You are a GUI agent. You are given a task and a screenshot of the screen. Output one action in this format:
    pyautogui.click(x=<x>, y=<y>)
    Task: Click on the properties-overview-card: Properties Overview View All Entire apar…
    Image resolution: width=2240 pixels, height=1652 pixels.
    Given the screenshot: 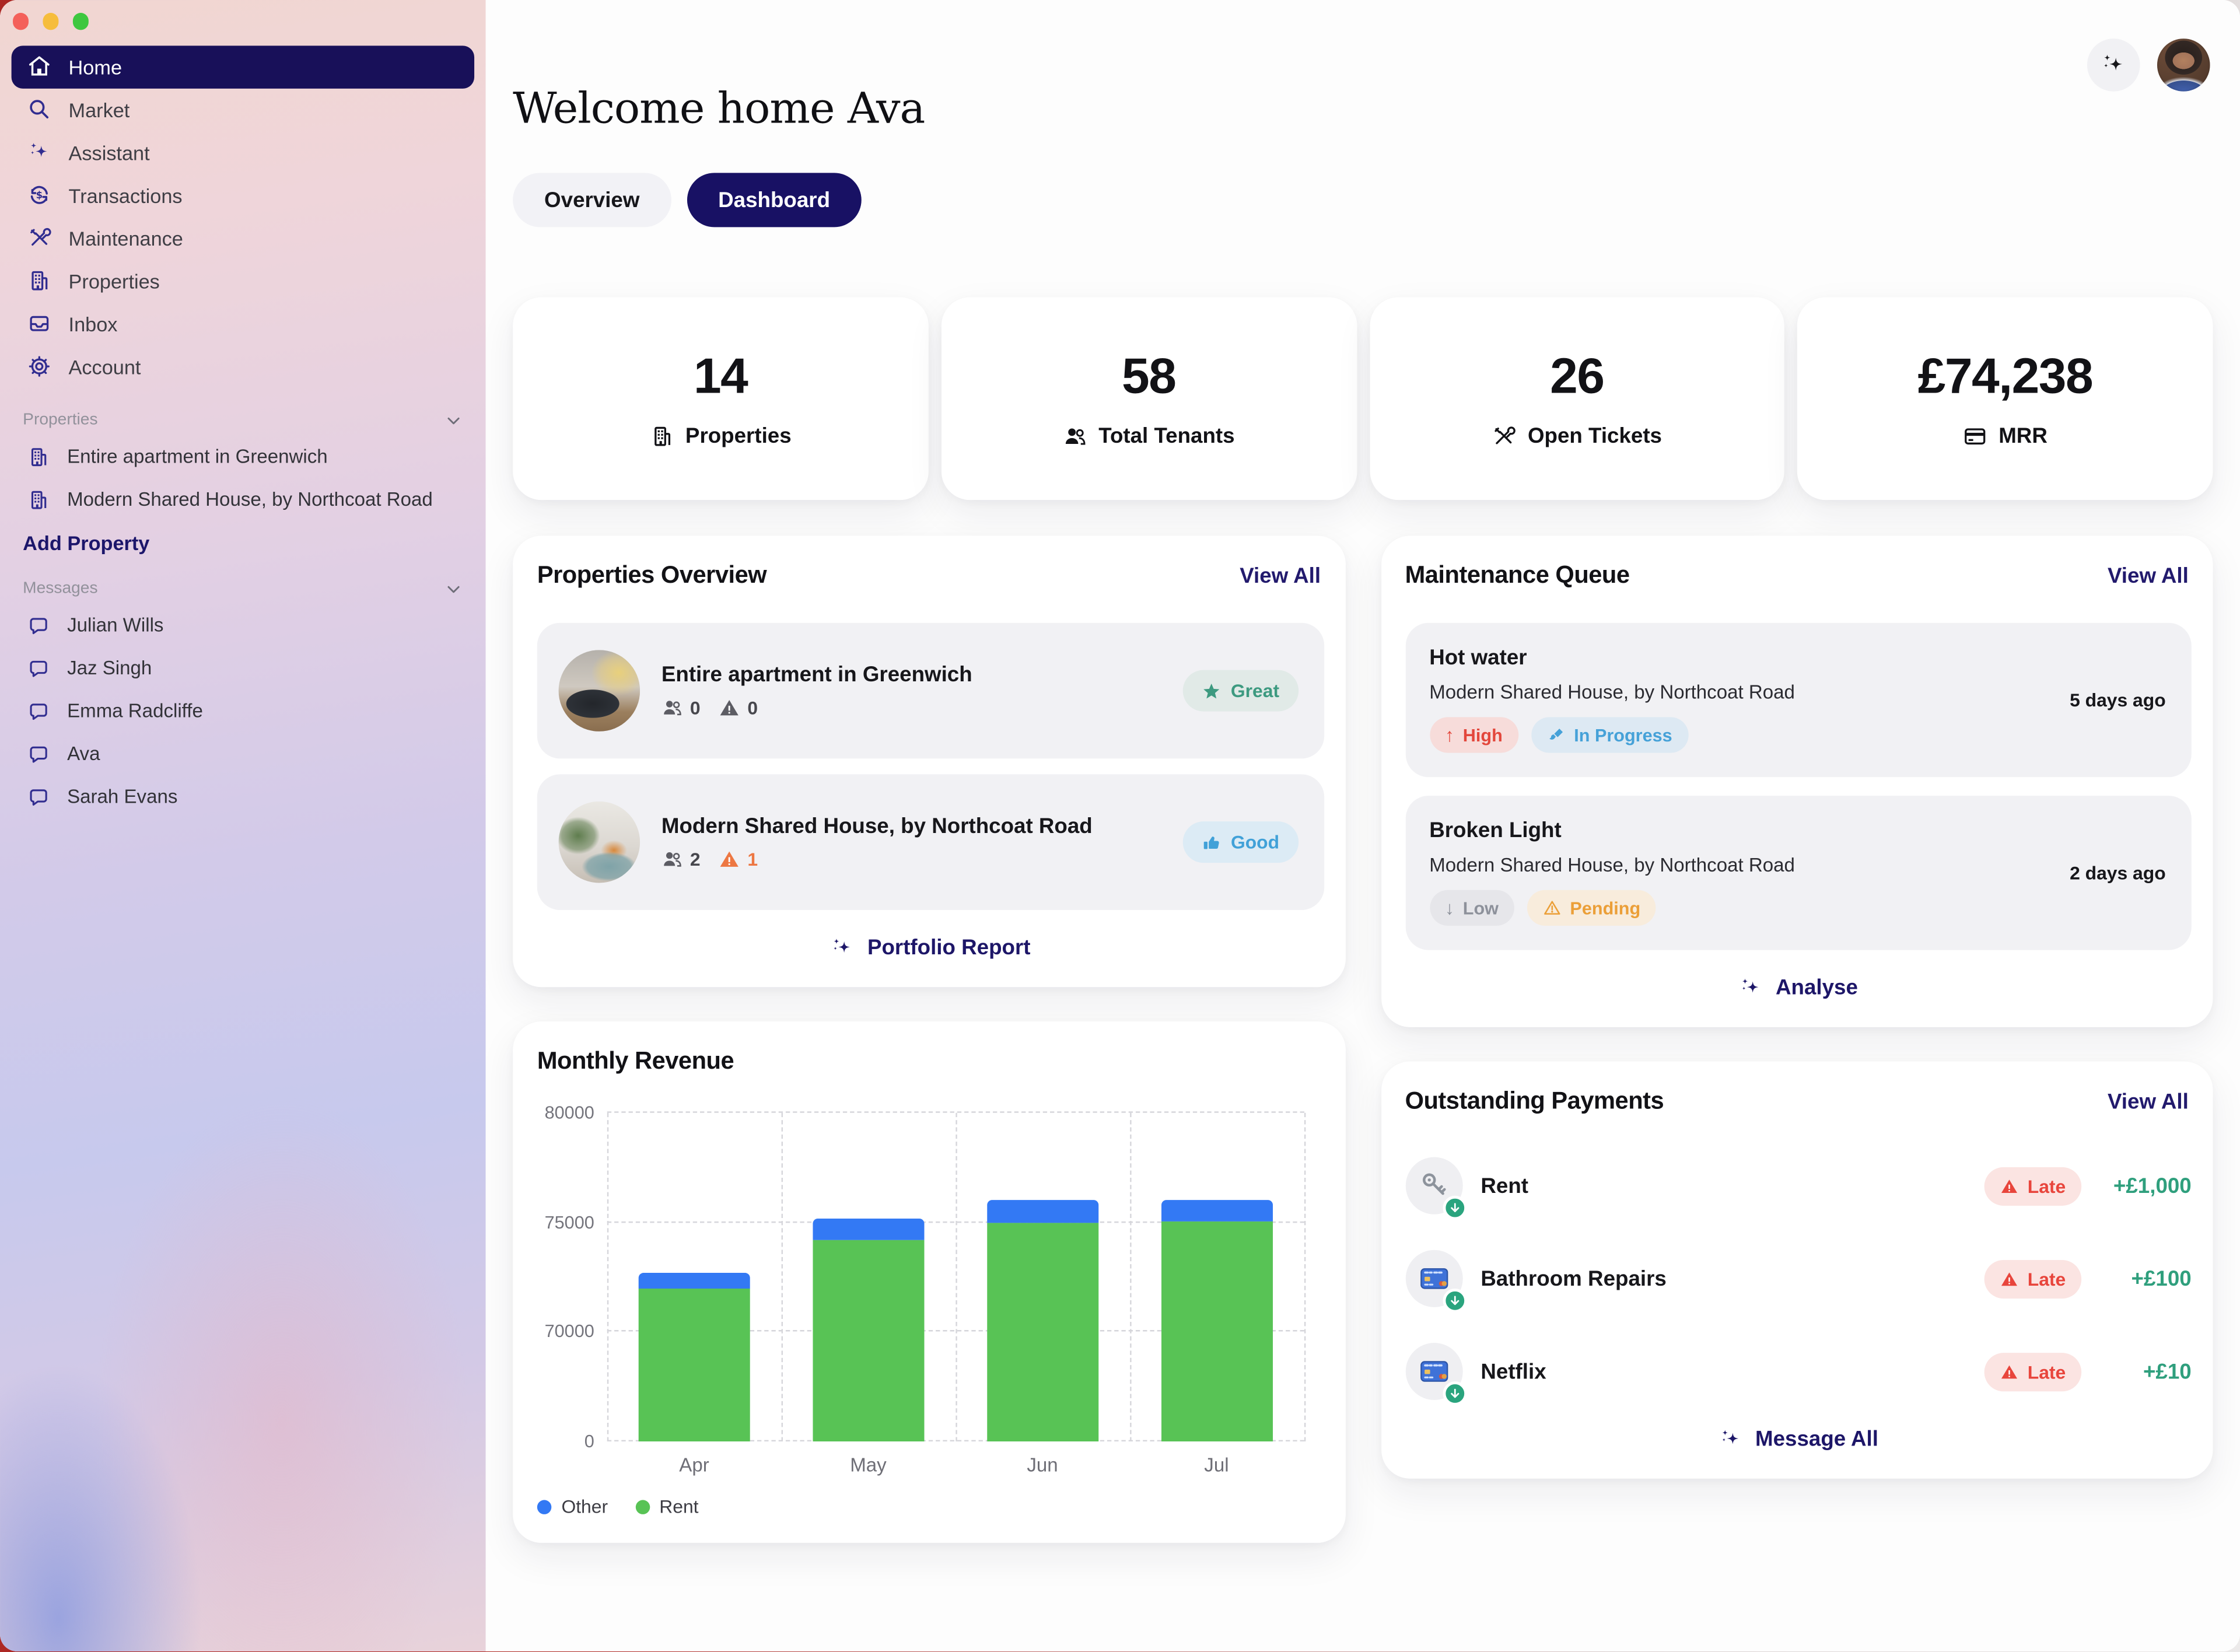 What is the action you would take?
    pyautogui.click(x=929, y=762)
    